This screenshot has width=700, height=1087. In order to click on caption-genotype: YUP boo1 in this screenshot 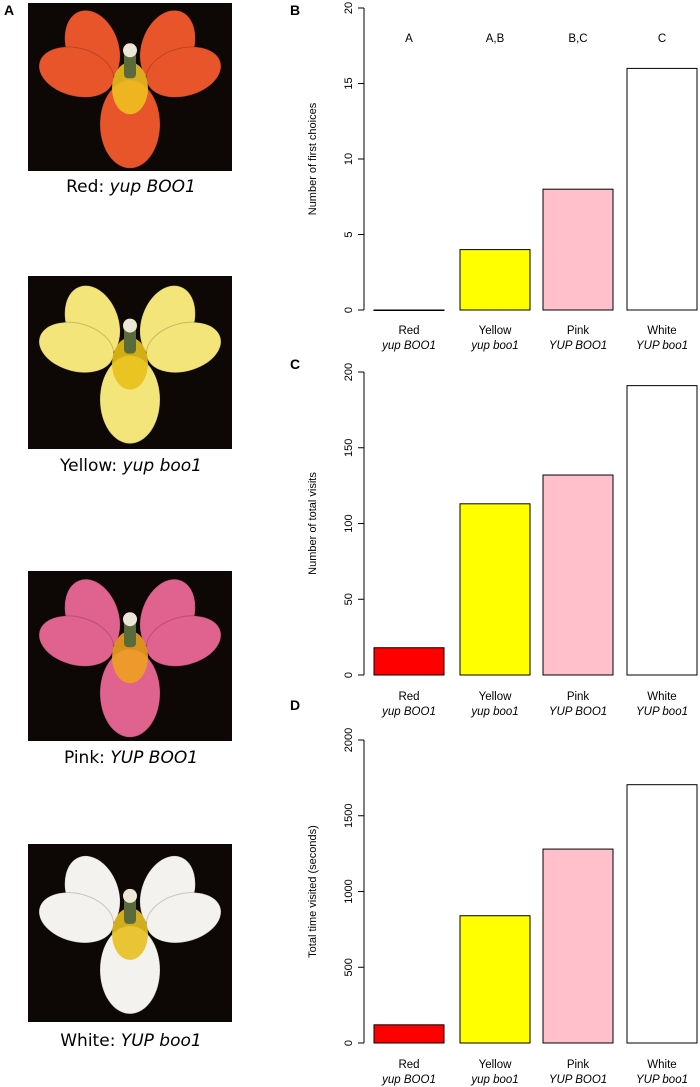, I will do `click(161, 1041)`.